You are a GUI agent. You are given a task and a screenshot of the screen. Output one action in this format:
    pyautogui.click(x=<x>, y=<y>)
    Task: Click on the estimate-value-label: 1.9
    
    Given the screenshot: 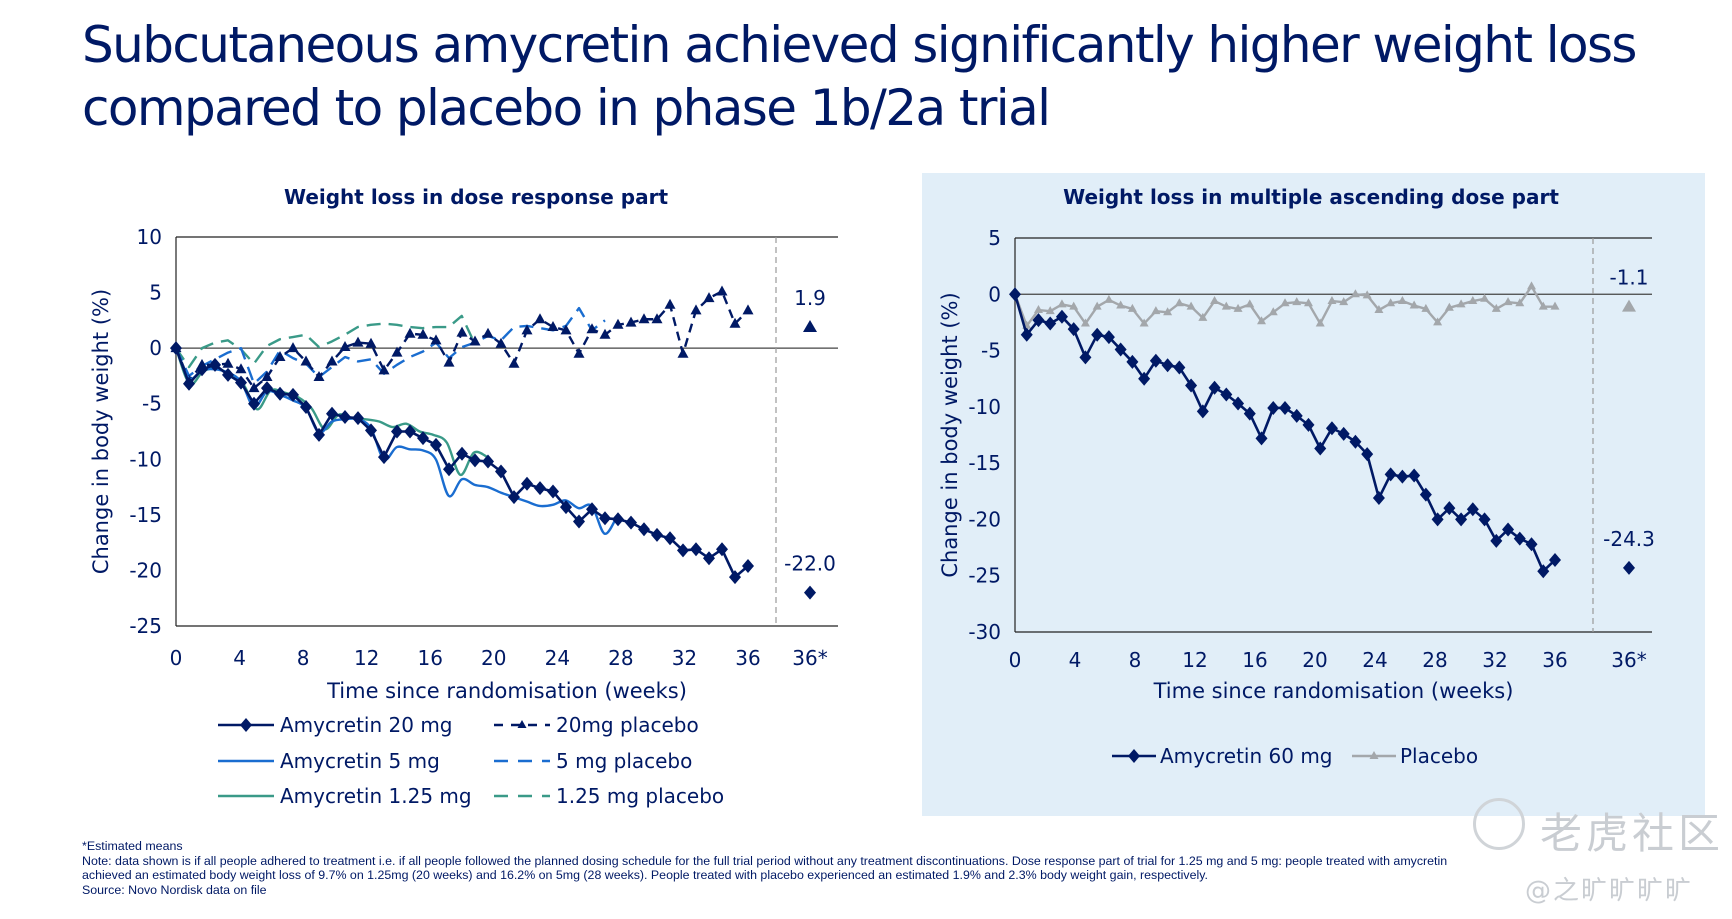 What is the action you would take?
    pyautogui.click(x=810, y=298)
    